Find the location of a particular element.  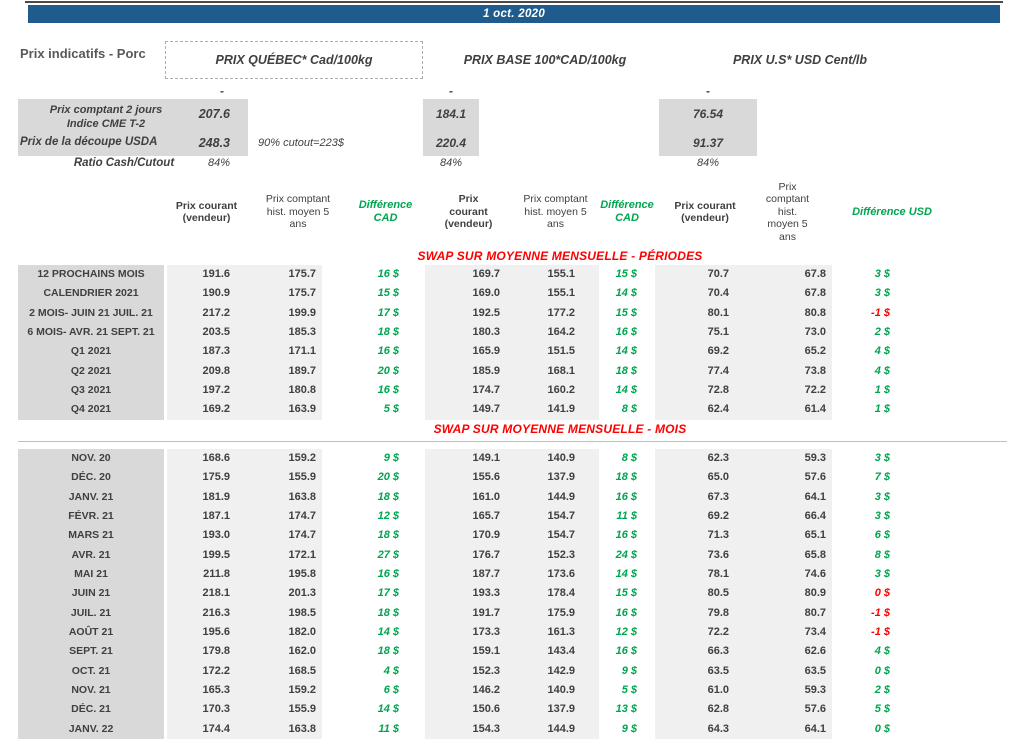

cell-value: 216.3 is located at coordinates (206, 613).